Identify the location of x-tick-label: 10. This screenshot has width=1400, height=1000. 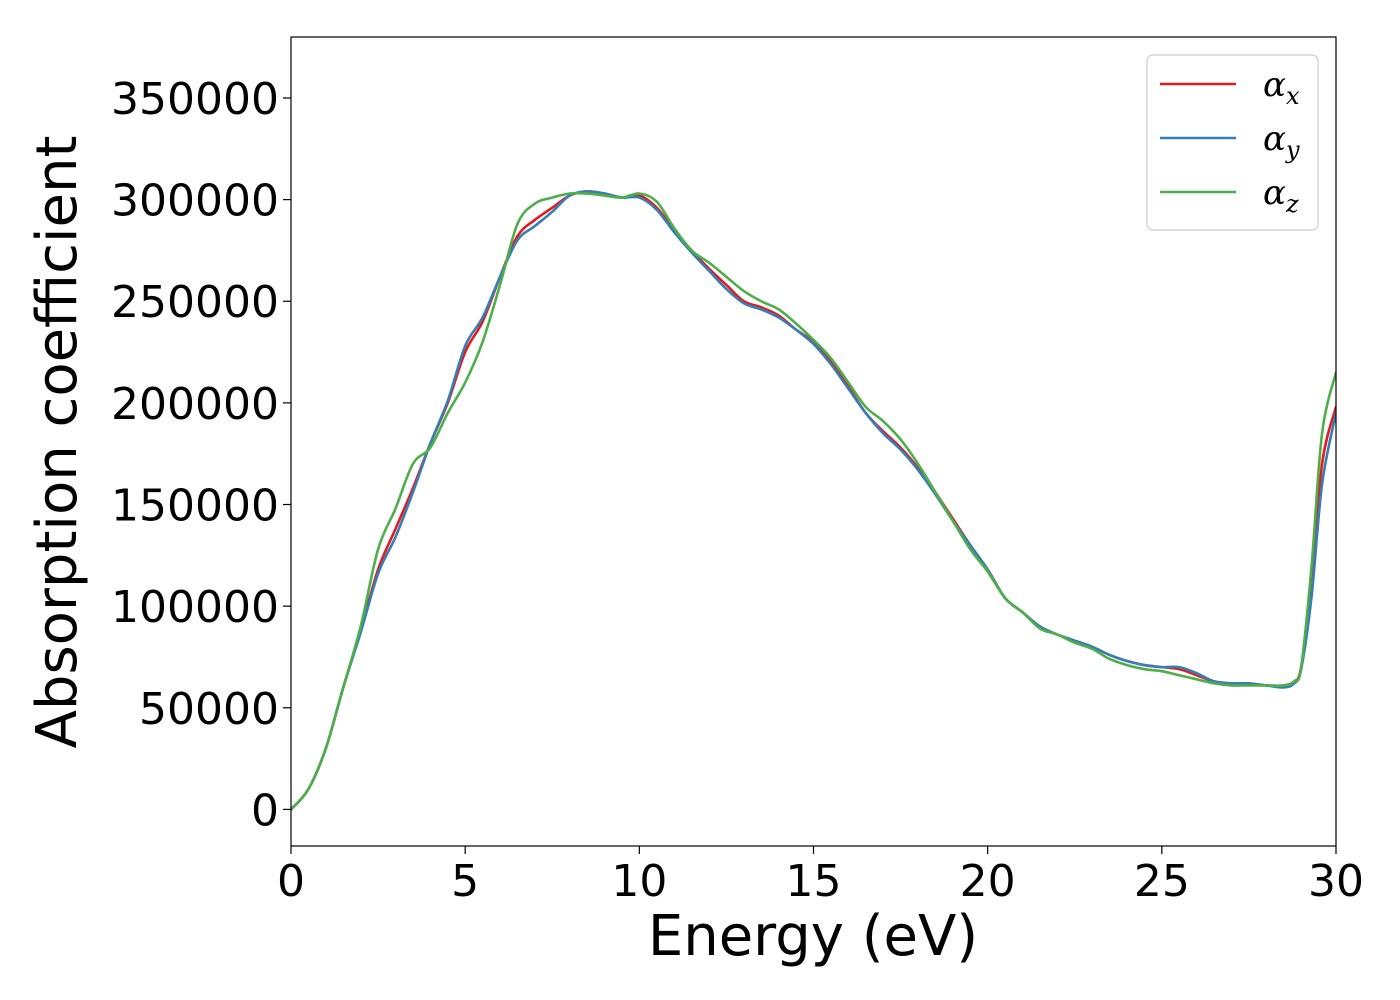
(639, 881).